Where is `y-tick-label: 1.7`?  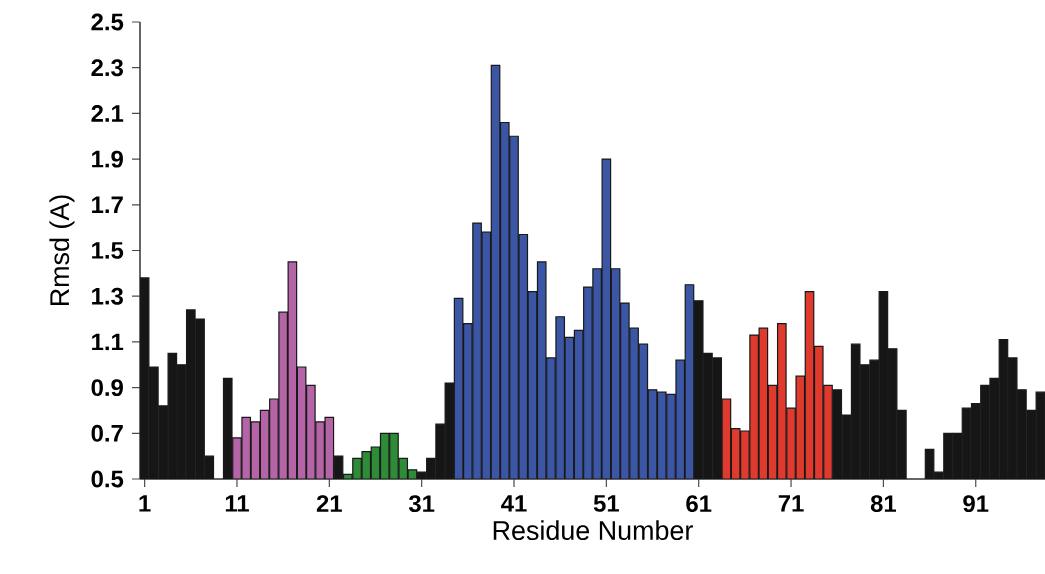 y-tick-label: 1.7 is located at coordinates (107, 205).